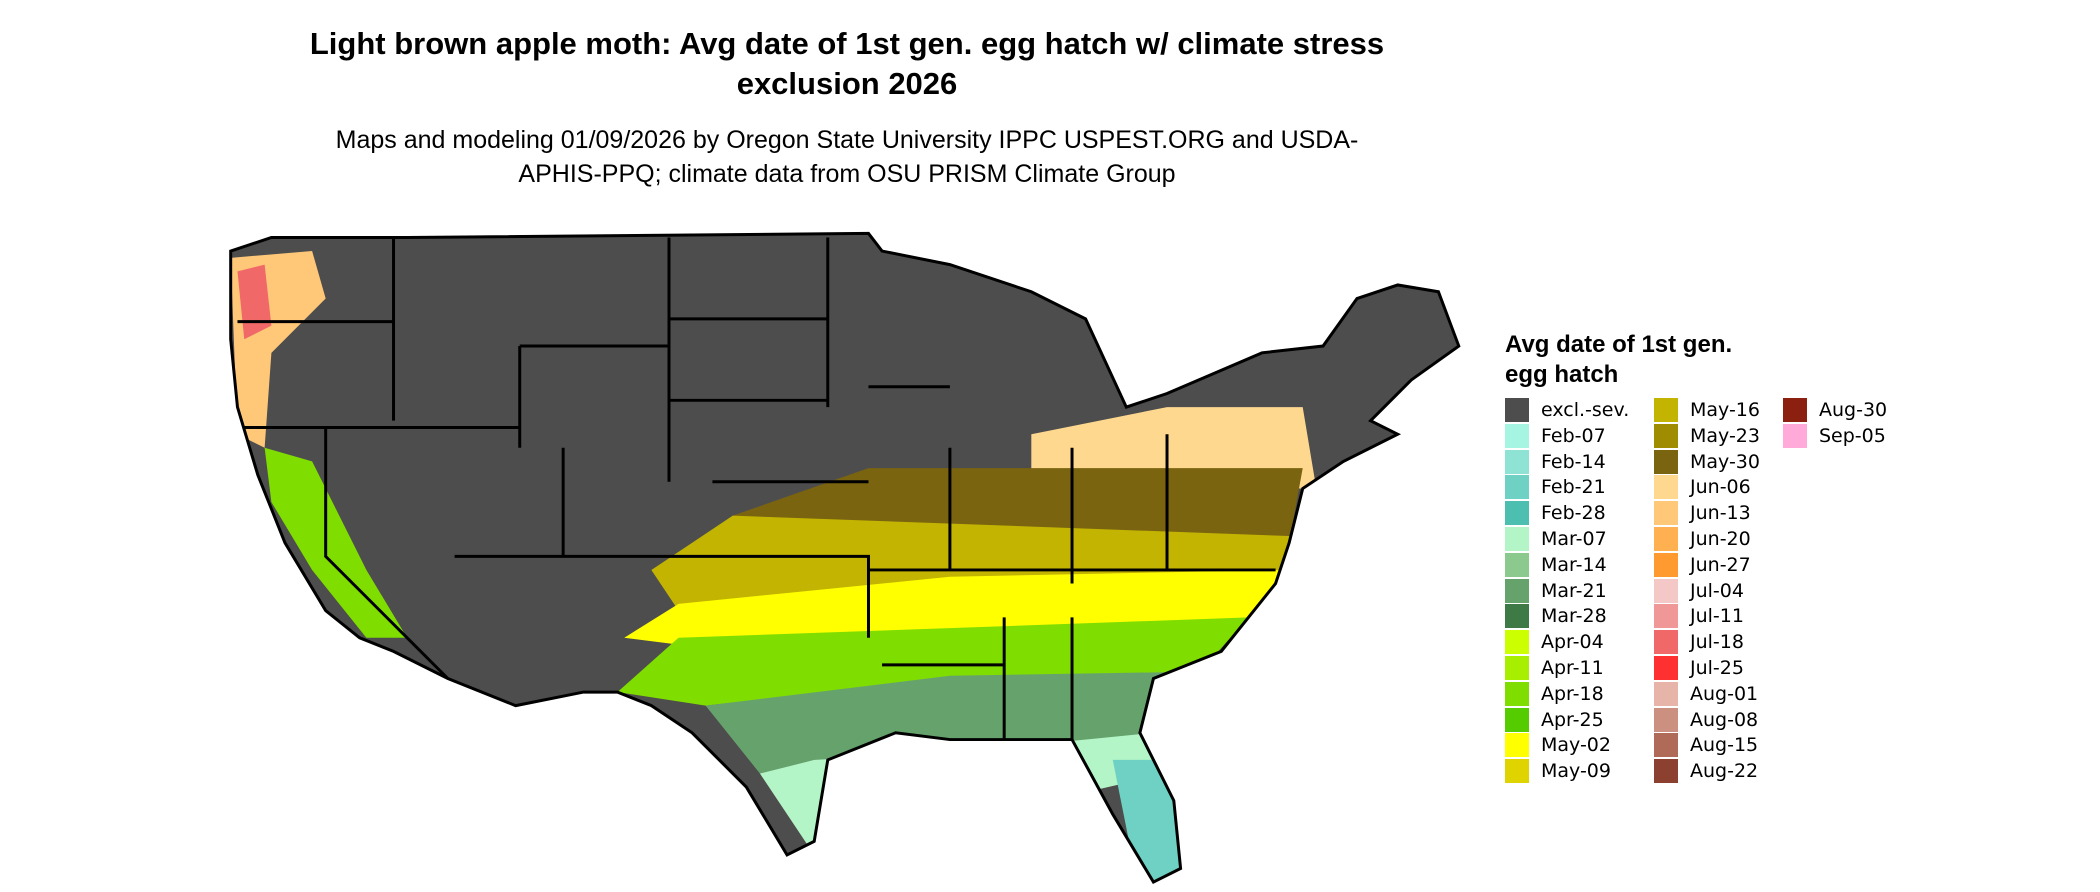 The width and height of the screenshot is (2100, 892). Describe the element at coordinates (1619, 359) in the screenshot. I see `legend-title: Avg date of 1st gen. egg hatch` at that location.